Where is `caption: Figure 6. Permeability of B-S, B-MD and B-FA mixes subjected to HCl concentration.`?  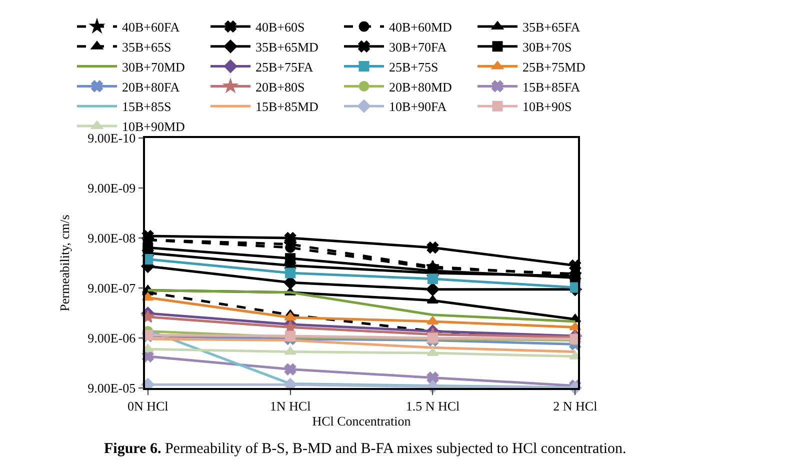
caption: Figure 6. Permeability of B-S, B-MD and B-FA mixes subjected to HCl concentration. is located at coordinates (365, 449).